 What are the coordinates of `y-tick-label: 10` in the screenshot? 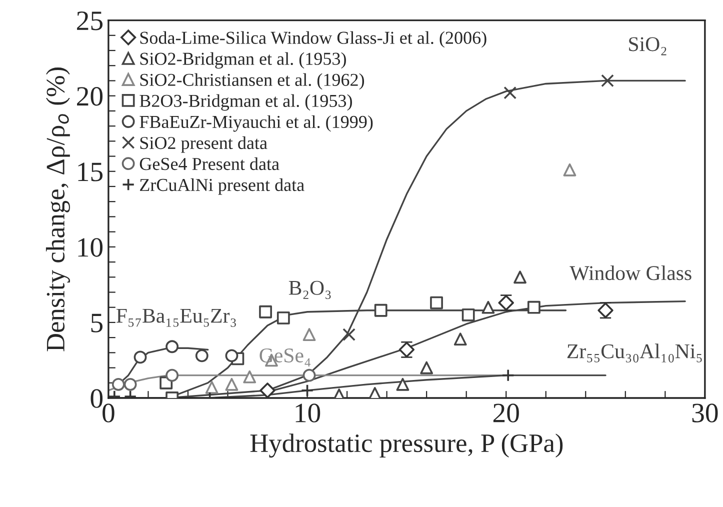 It's located at (90, 247).